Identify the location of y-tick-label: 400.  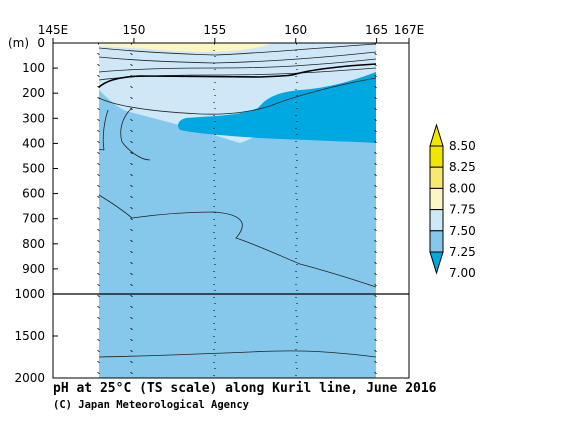
(33, 143).